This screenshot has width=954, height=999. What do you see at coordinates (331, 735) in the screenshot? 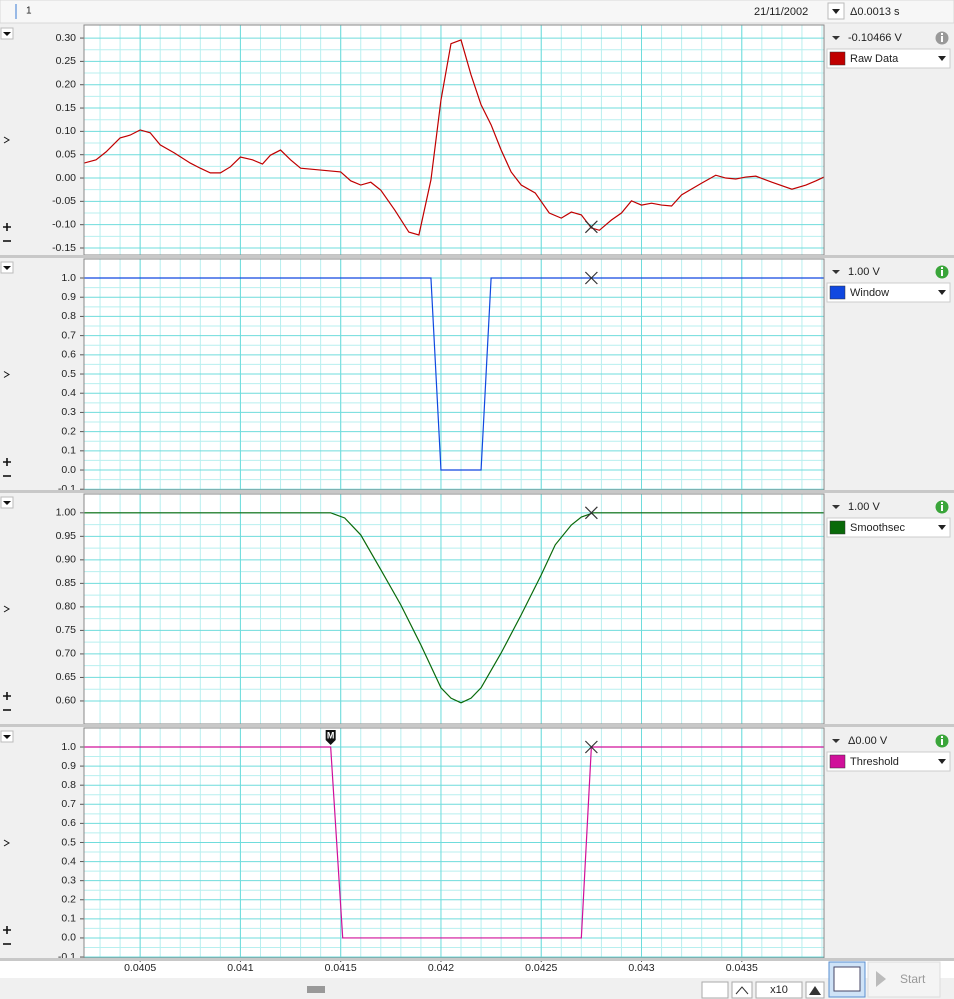
I see `marker-label: M` at bounding box center [331, 735].